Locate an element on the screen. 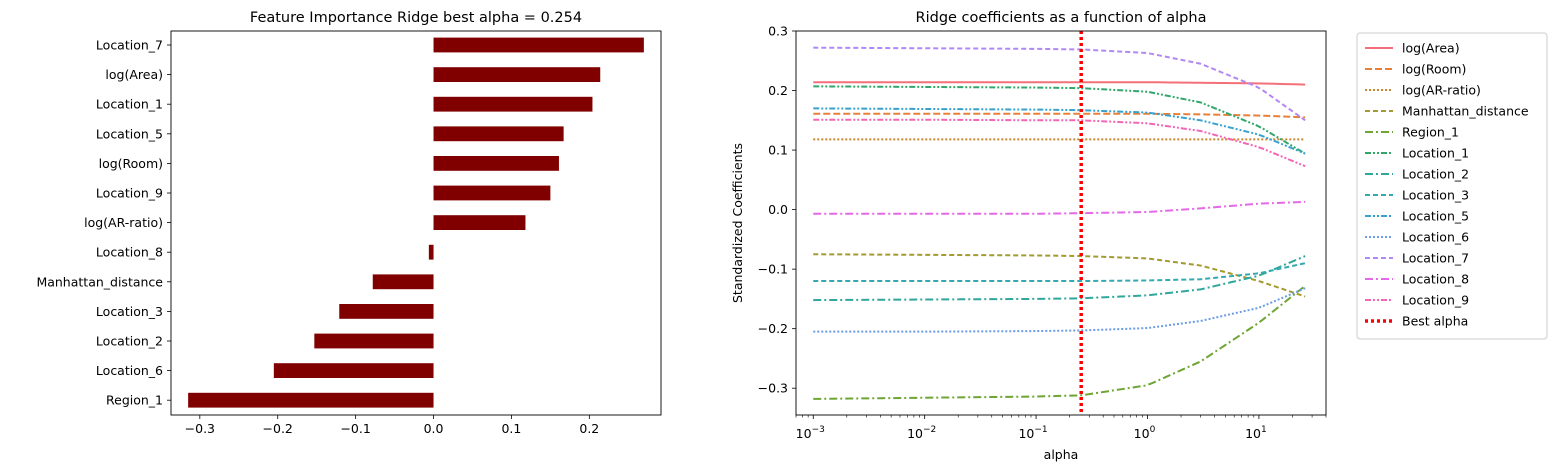 This screenshot has width=1557, height=473. chart2-ytick-label: −0.2 is located at coordinates (773, 328).